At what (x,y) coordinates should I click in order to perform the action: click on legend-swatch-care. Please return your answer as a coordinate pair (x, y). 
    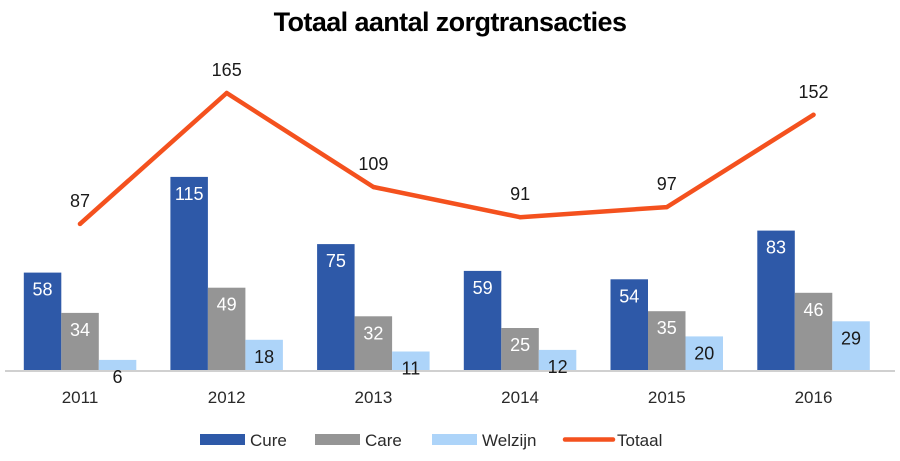
    Looking at the image, I should click on (337, 439).